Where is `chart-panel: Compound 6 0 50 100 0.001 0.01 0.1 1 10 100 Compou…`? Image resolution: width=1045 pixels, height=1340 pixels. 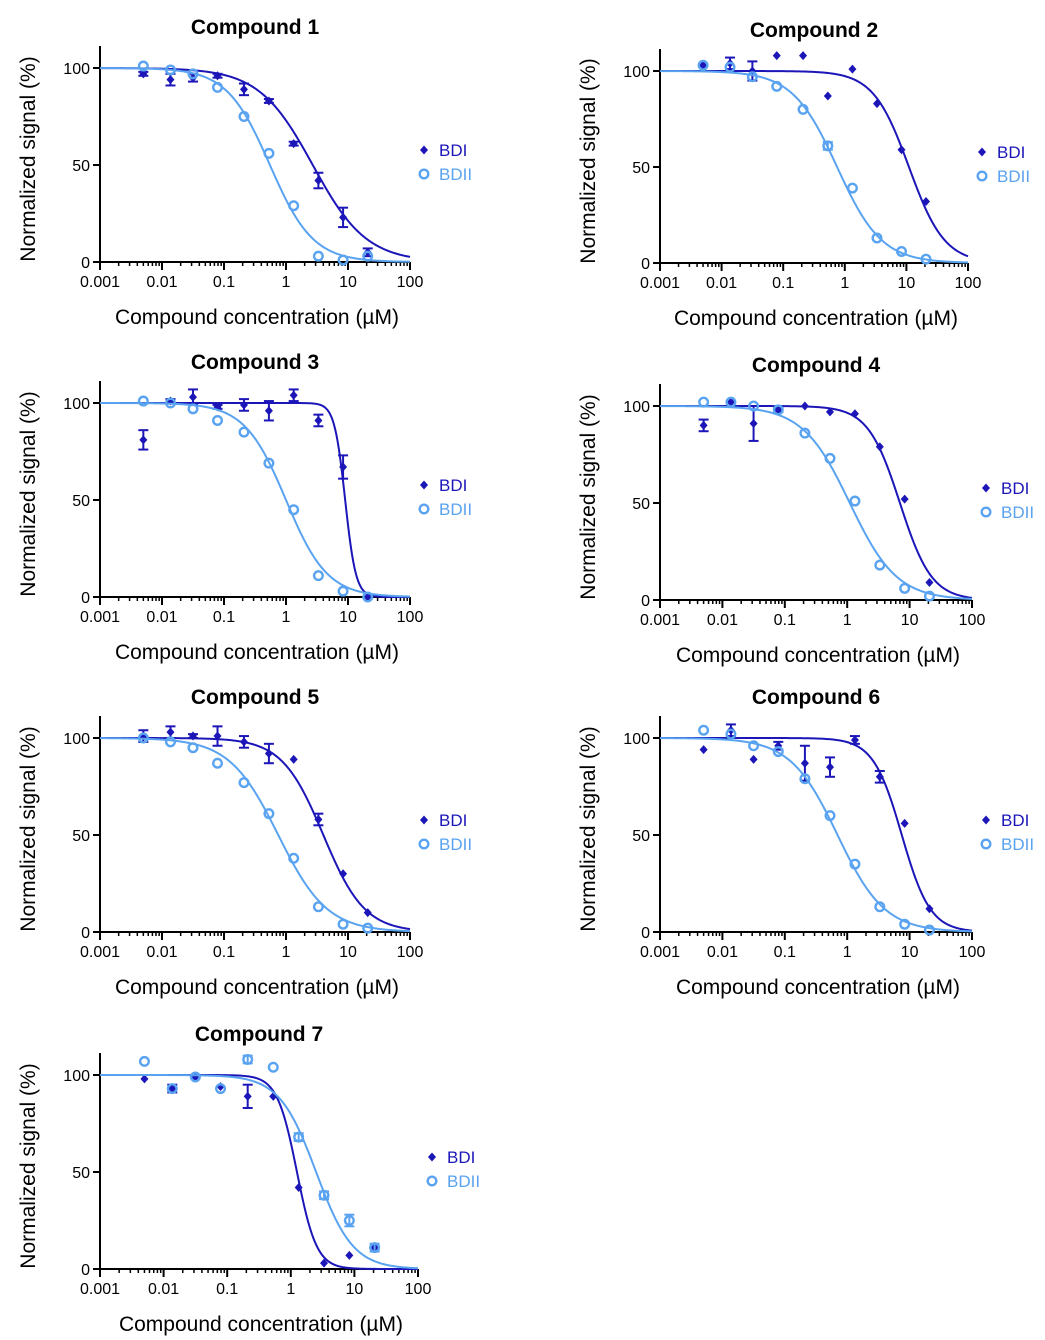
chart-panel: Compound 6 0 50 100 0.001 0.01 0.1 1 10 100 Compou… is located at coordinates (805, 842).